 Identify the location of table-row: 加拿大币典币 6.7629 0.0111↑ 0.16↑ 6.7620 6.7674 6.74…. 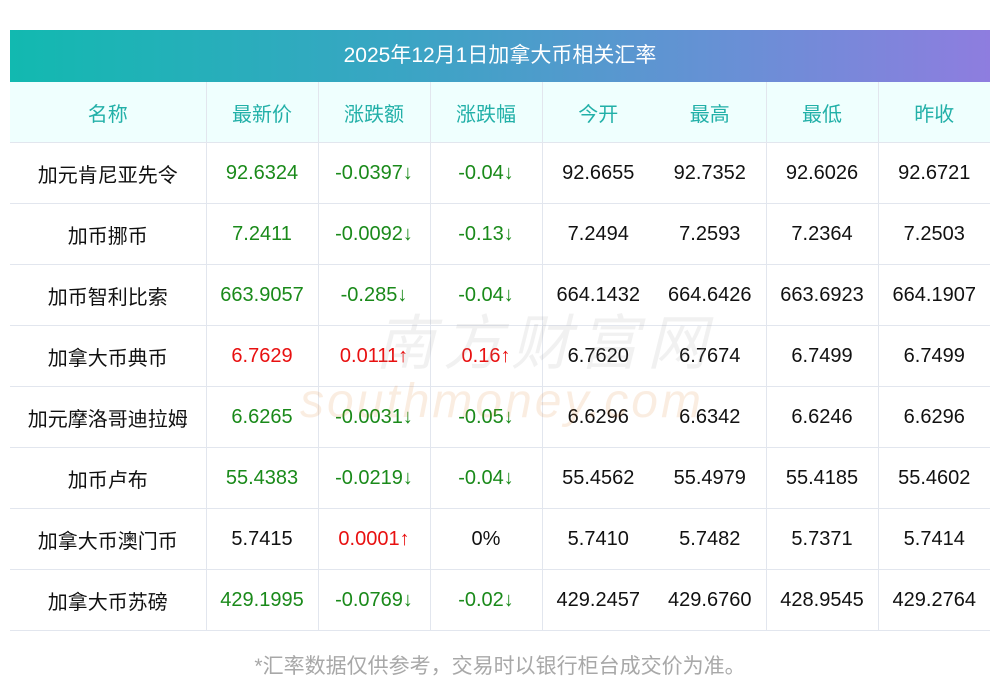
(500, 356).